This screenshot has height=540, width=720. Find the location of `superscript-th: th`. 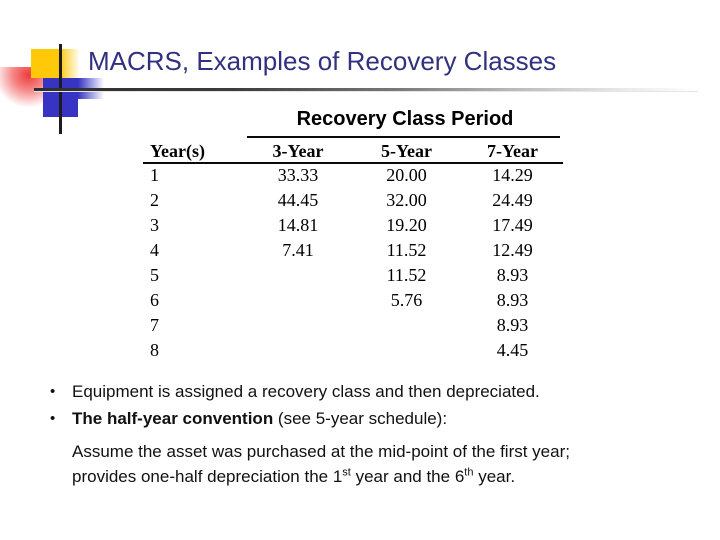

superscript-th: th is located at coordinates (469, 472).